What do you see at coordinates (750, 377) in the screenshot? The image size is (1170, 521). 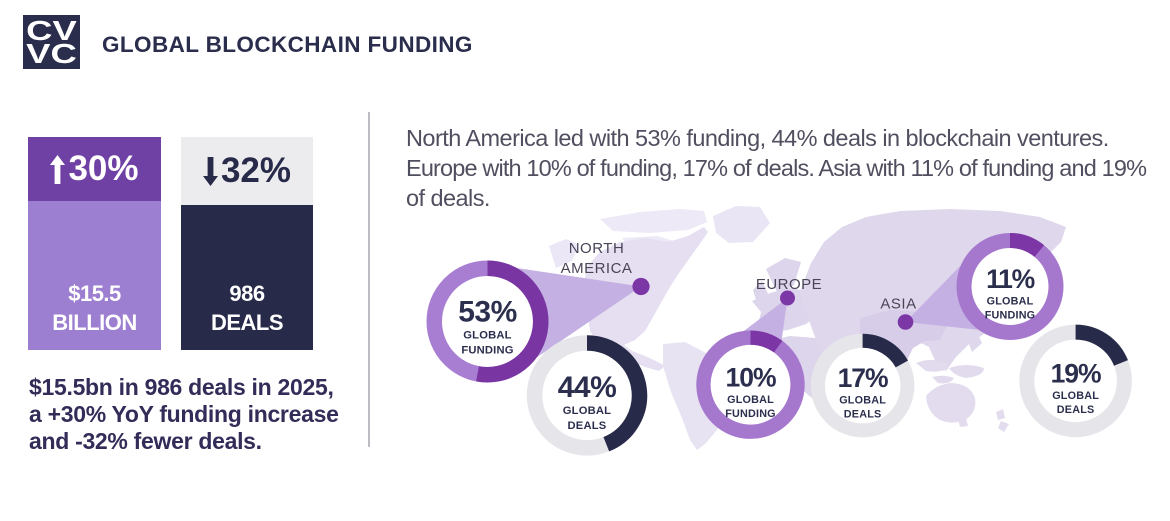 I see `svg-text: 10%` at bounding box center [750, 377].